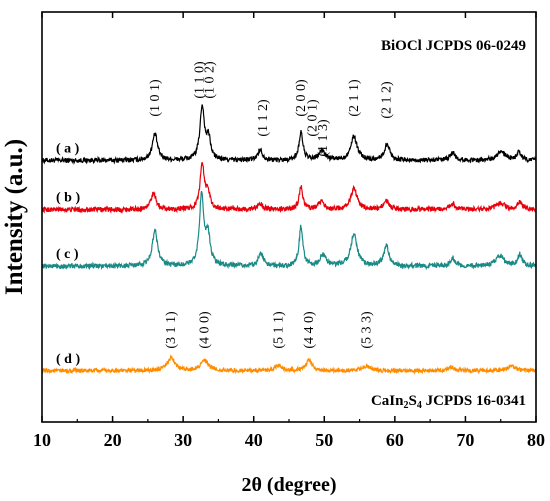 This screenshot has height=501, width=550. I want to click on peak-index-label: (1 0 2), so click(209, 80).